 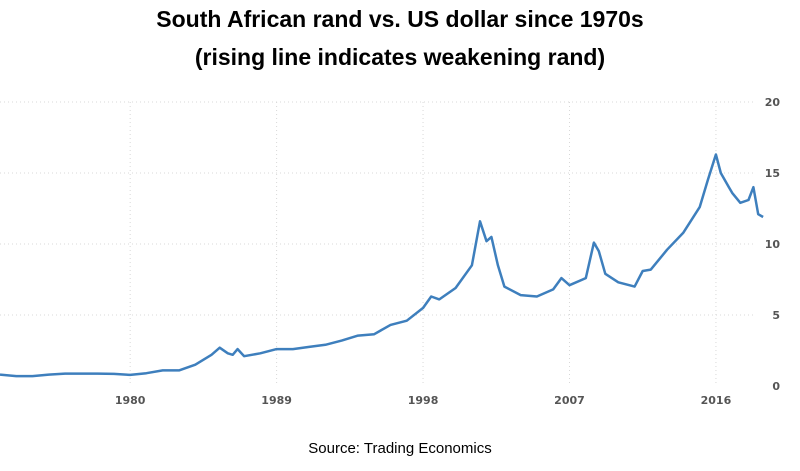 What do you see at coordinates (400, 57) in the screenshot?
I see `chart-subtitle: (rising line indicates weakening rand)` at bounding box center [400, 57].